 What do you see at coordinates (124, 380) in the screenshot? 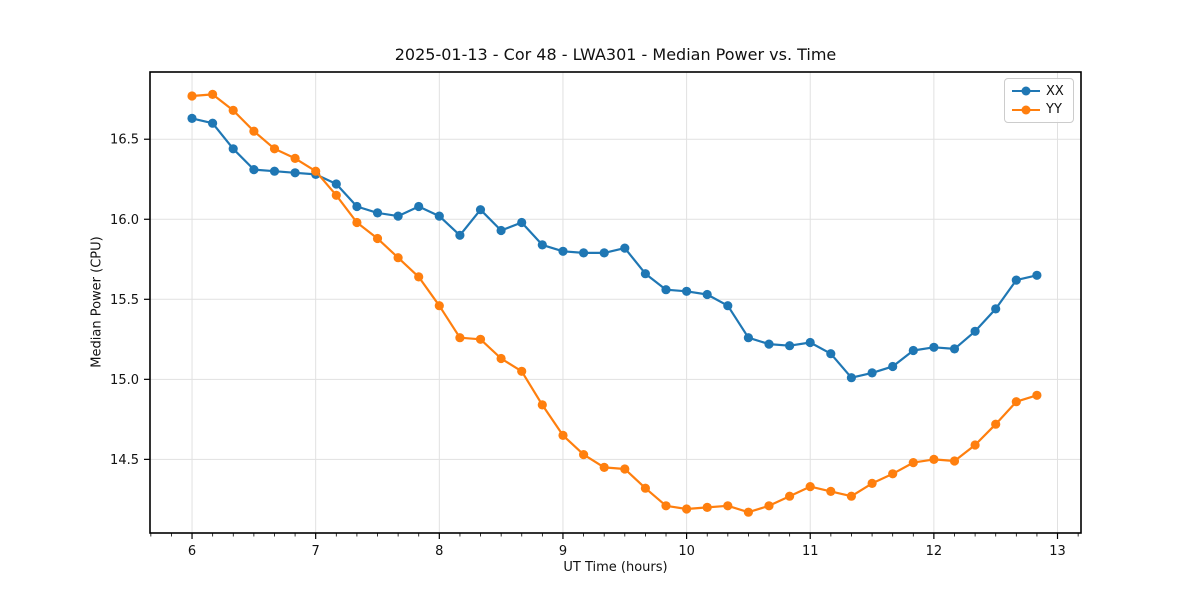
I see `y-tick-label: 15.0` at bounding box center [124, 380].